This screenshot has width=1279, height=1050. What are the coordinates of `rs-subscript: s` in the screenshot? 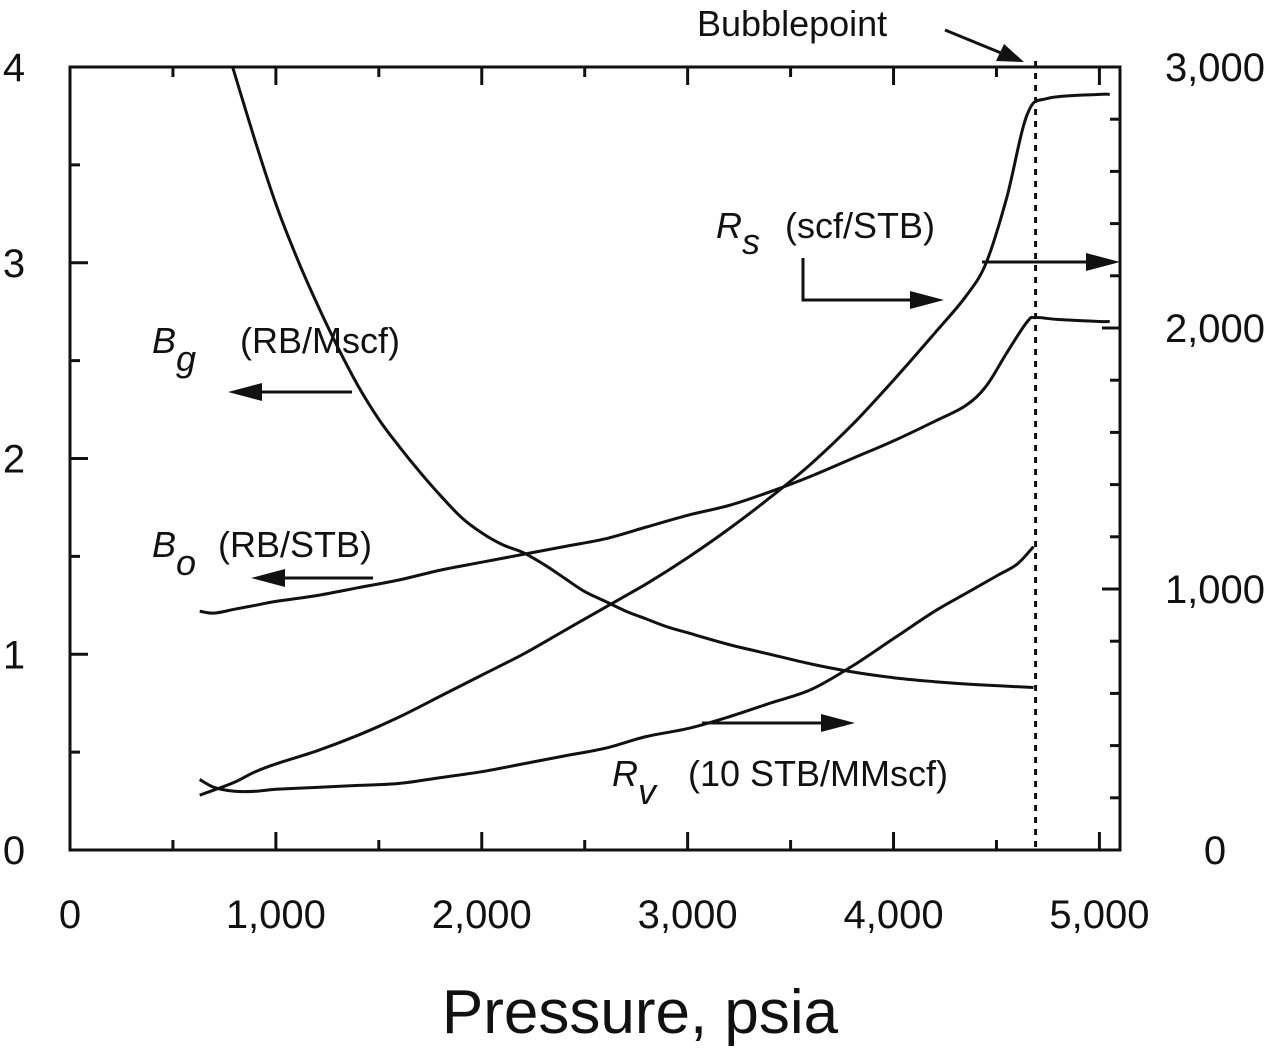 It's located at (751, 241).